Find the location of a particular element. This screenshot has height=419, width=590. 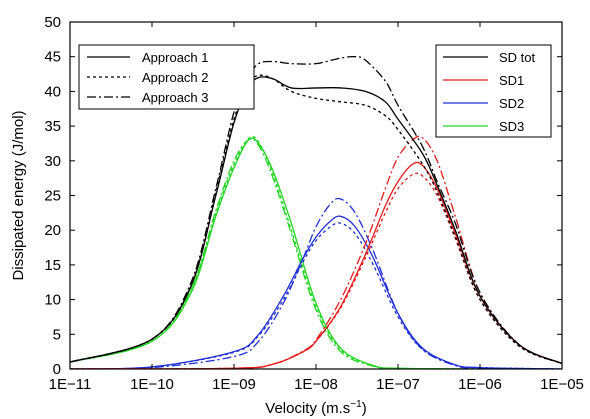

legend-approaches: Approach 1 Approach 2 Approach 3 is located at coordinates (166, 77).